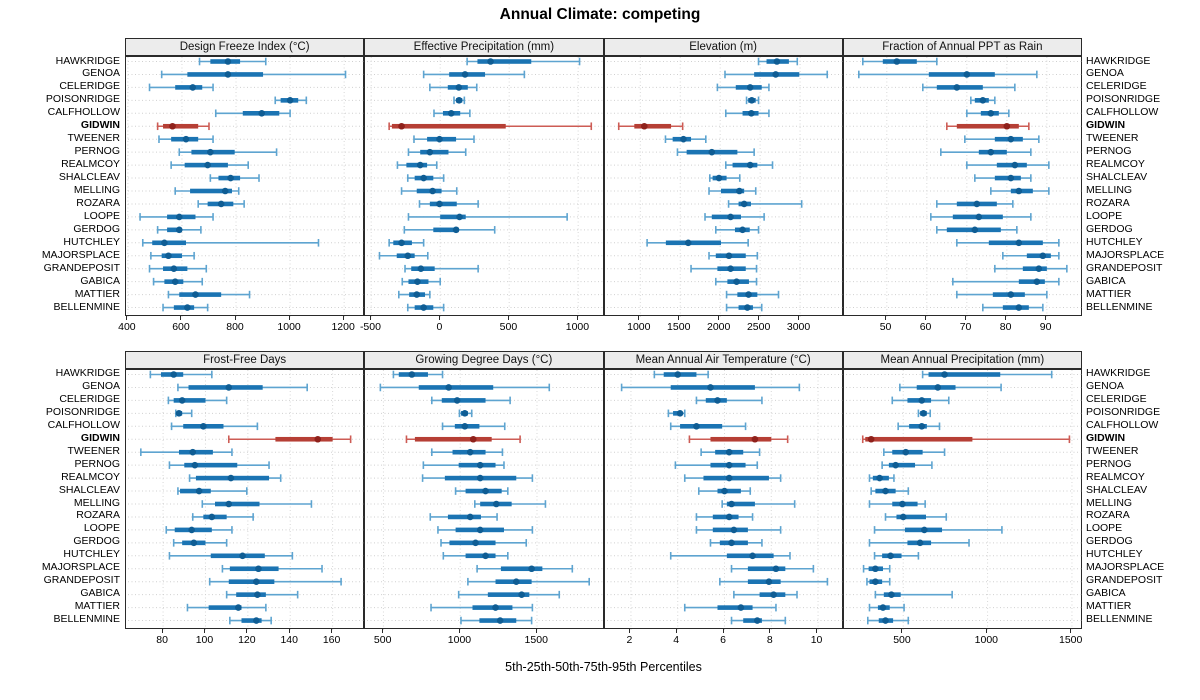 Image resolution: width=1200 pixels, height=700 pixels. What do you see at coordinates (1119, 619) in the screenshot?
I see `station-label-right-bellenmine: BELLENMINE` at bounding box center [1119, 619].